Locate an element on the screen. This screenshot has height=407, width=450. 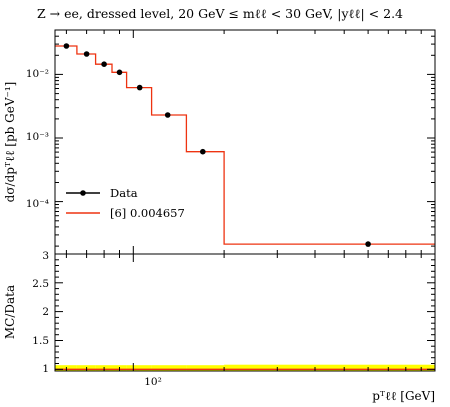
main-y-tick-label: 10⁻⁴ is located at coordinates (37, 204).